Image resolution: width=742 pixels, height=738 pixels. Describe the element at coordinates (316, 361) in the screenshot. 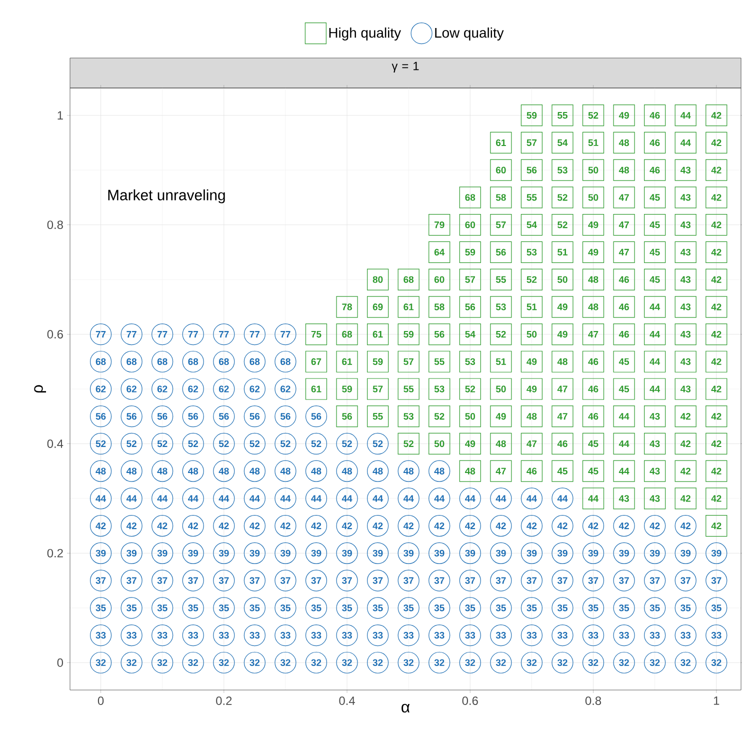

I see `annotation: 67` at that location.